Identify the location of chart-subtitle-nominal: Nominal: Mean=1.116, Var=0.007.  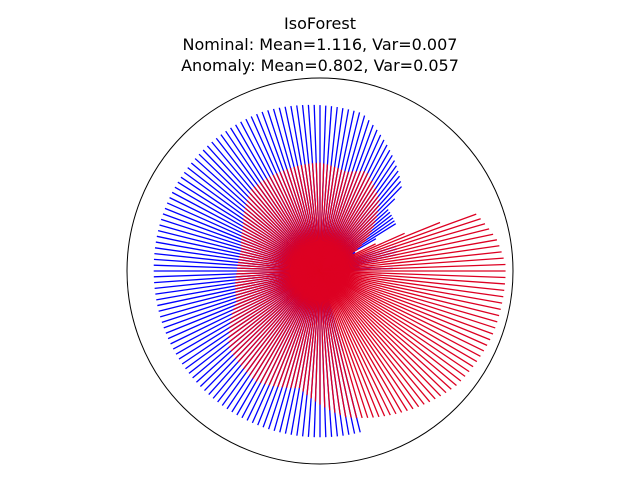
(320, 44).